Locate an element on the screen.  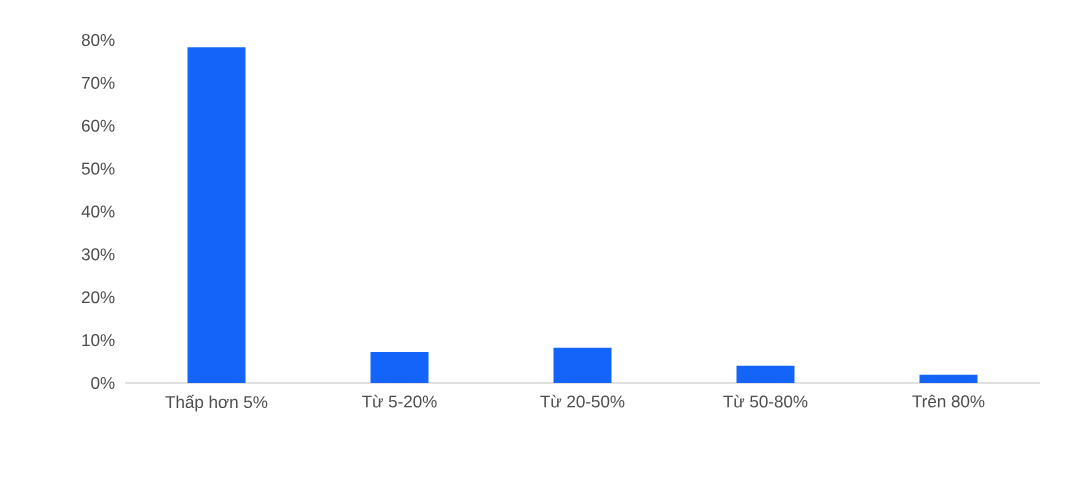
y-tick-label: 10% is located at coordinates (98, 340).